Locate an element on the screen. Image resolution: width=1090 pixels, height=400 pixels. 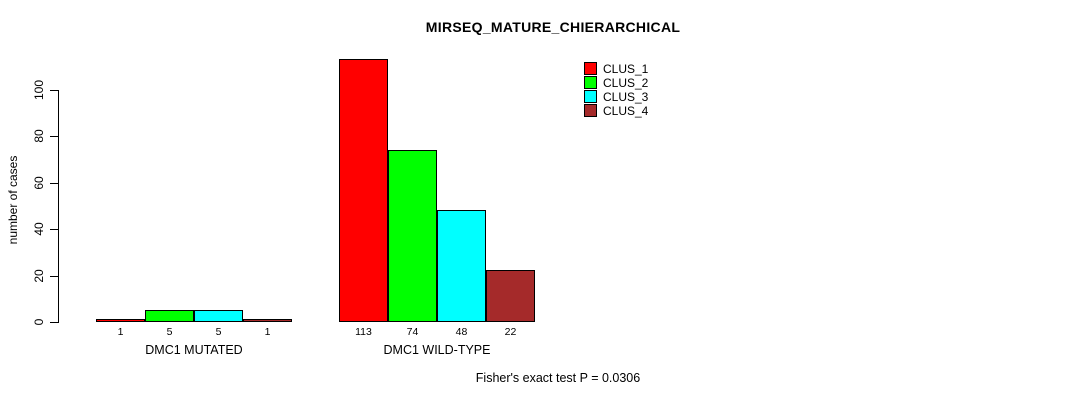
annotation-pvalue: Fisher's exact test P = 0.0306 is located at coordinates (558, 378).